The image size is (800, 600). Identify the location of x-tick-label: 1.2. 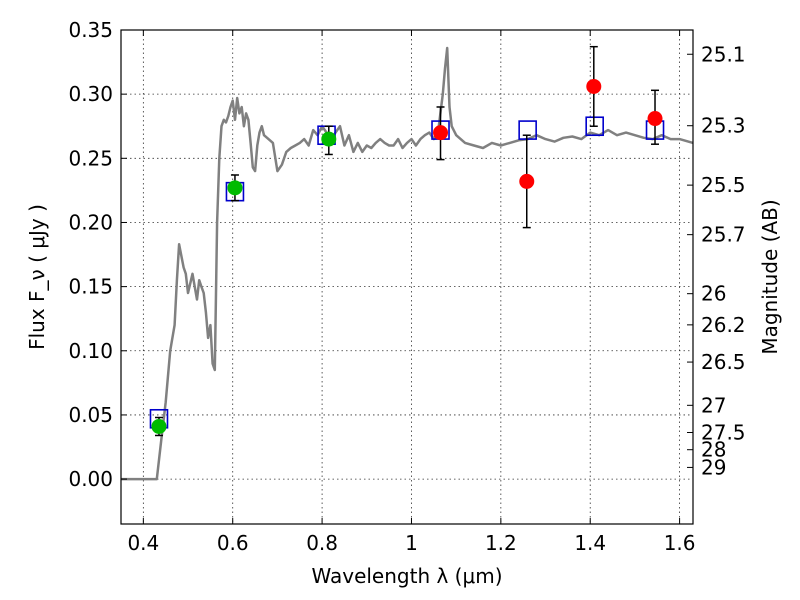
(501, 543).